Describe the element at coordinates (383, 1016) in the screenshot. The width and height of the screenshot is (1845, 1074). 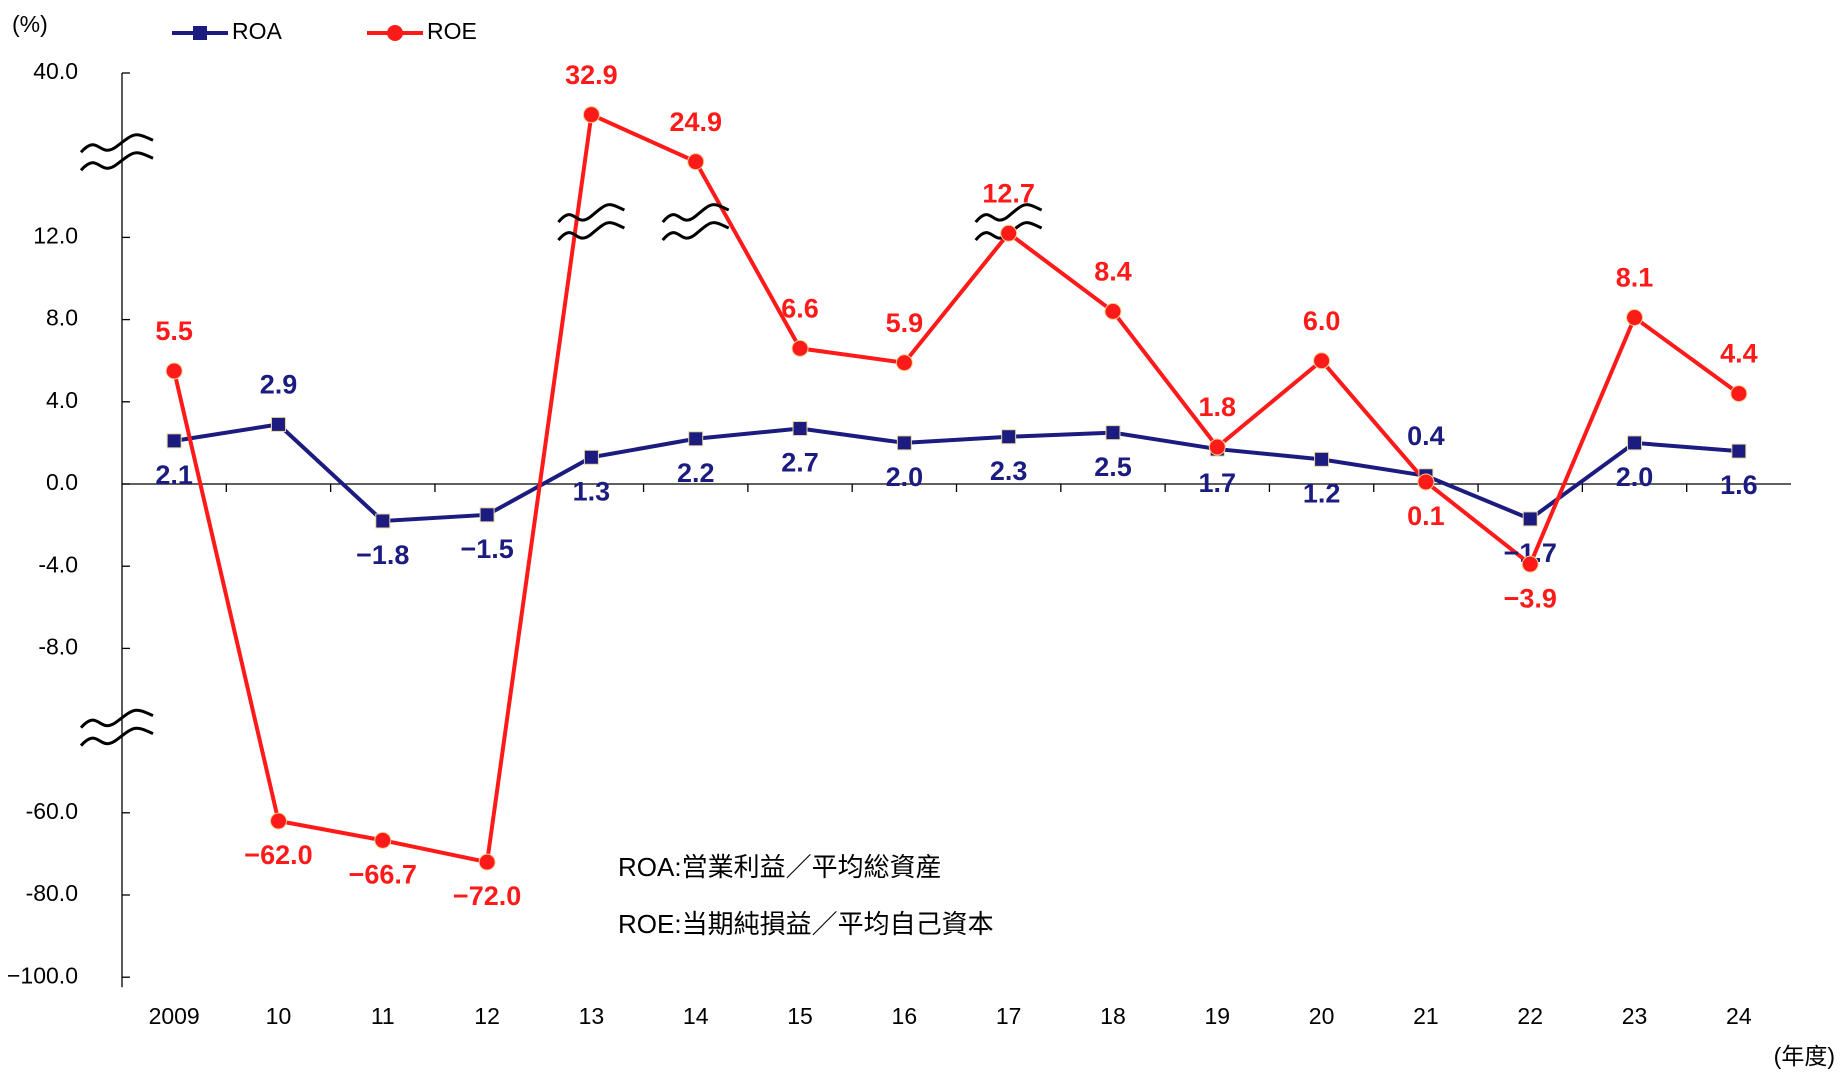
I see `x-tick-label: 11` at that location.